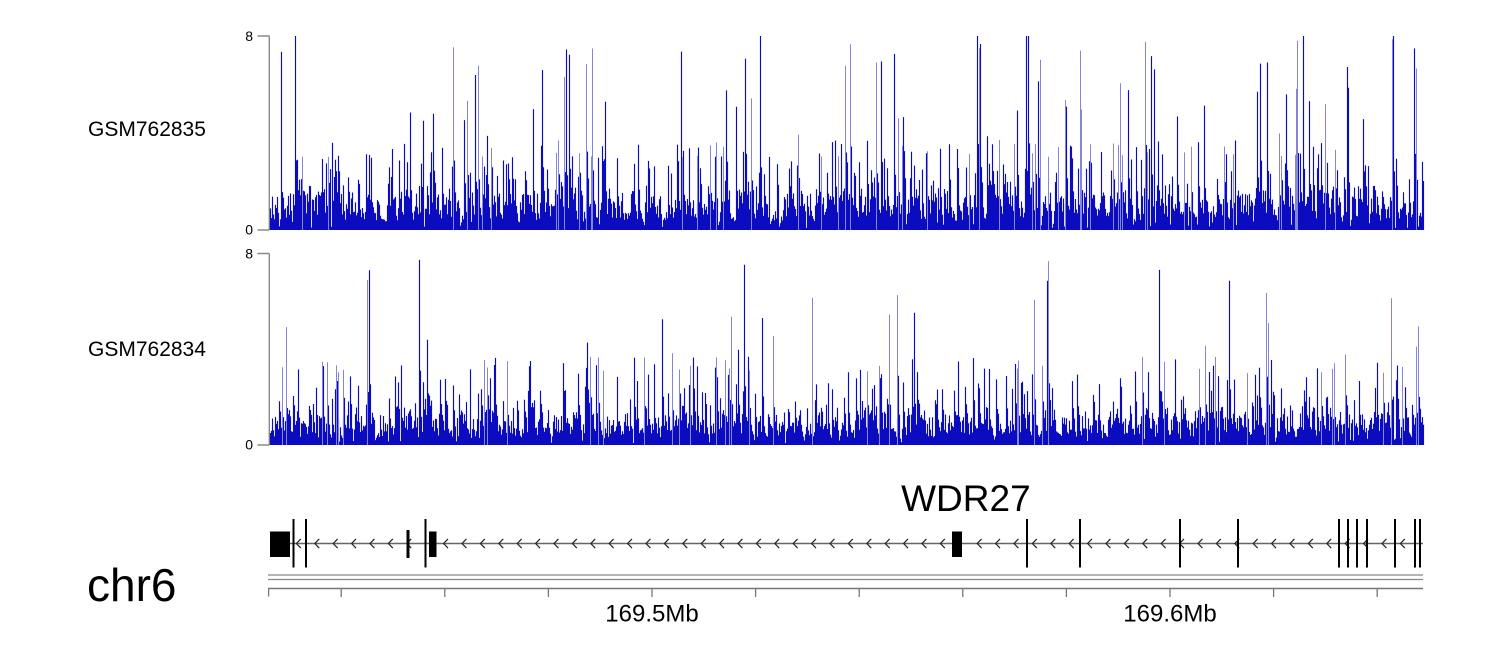  Describe the element at coordinates (966, 498) in the screenshot. I see `gene-name-label: WDR27` at that location.